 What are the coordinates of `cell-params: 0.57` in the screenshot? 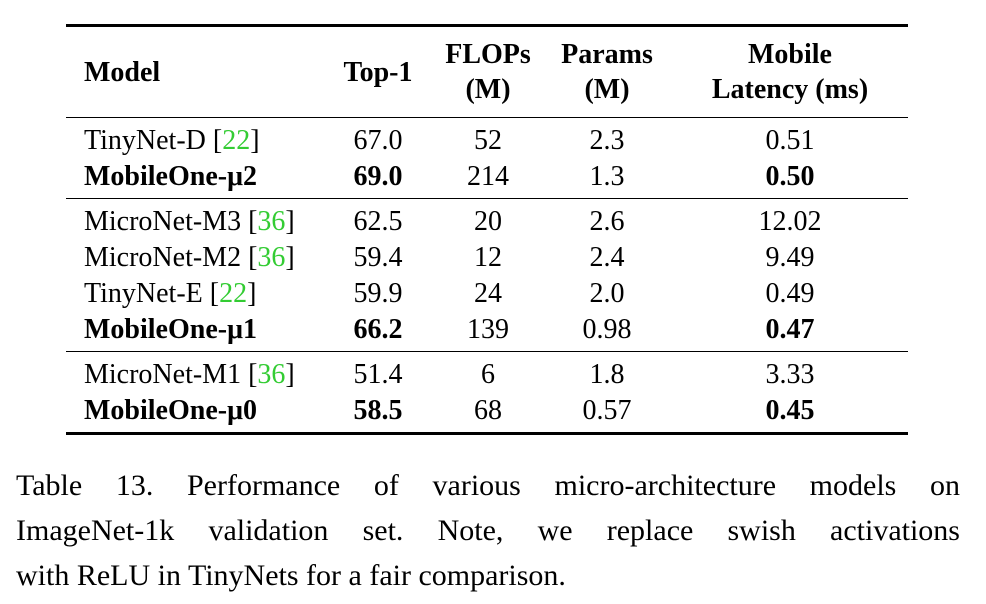 It's located at (607, 414).